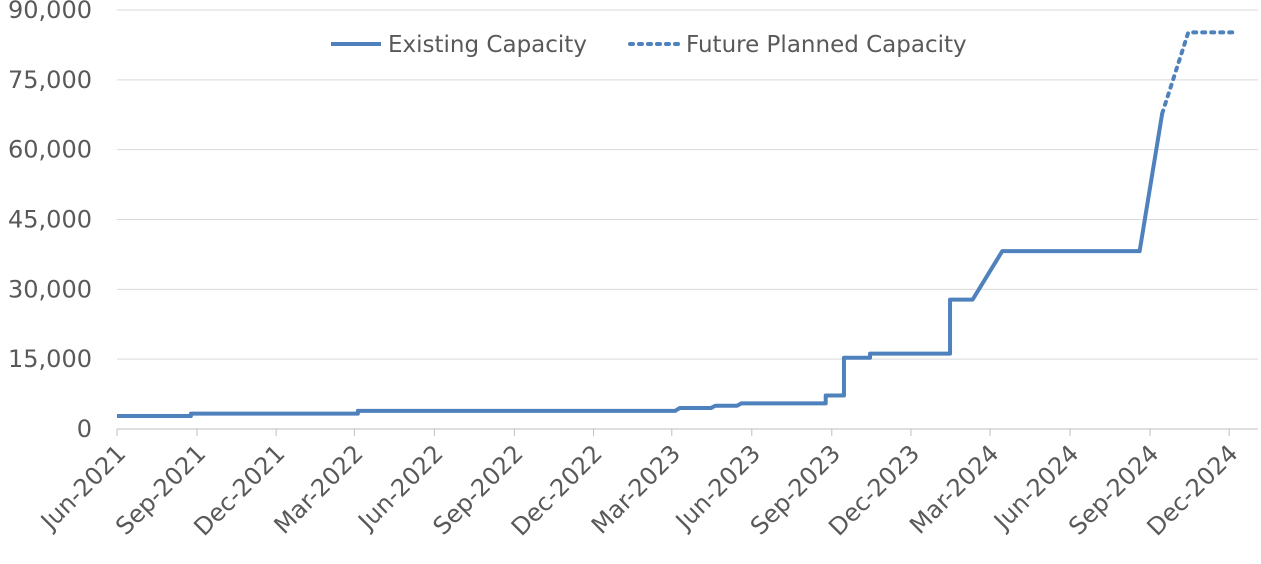  What do you see at coordinates (50, 80) in the screenshot?
I see `y-tick-label: 75,000` at bounding box center [50, 80].